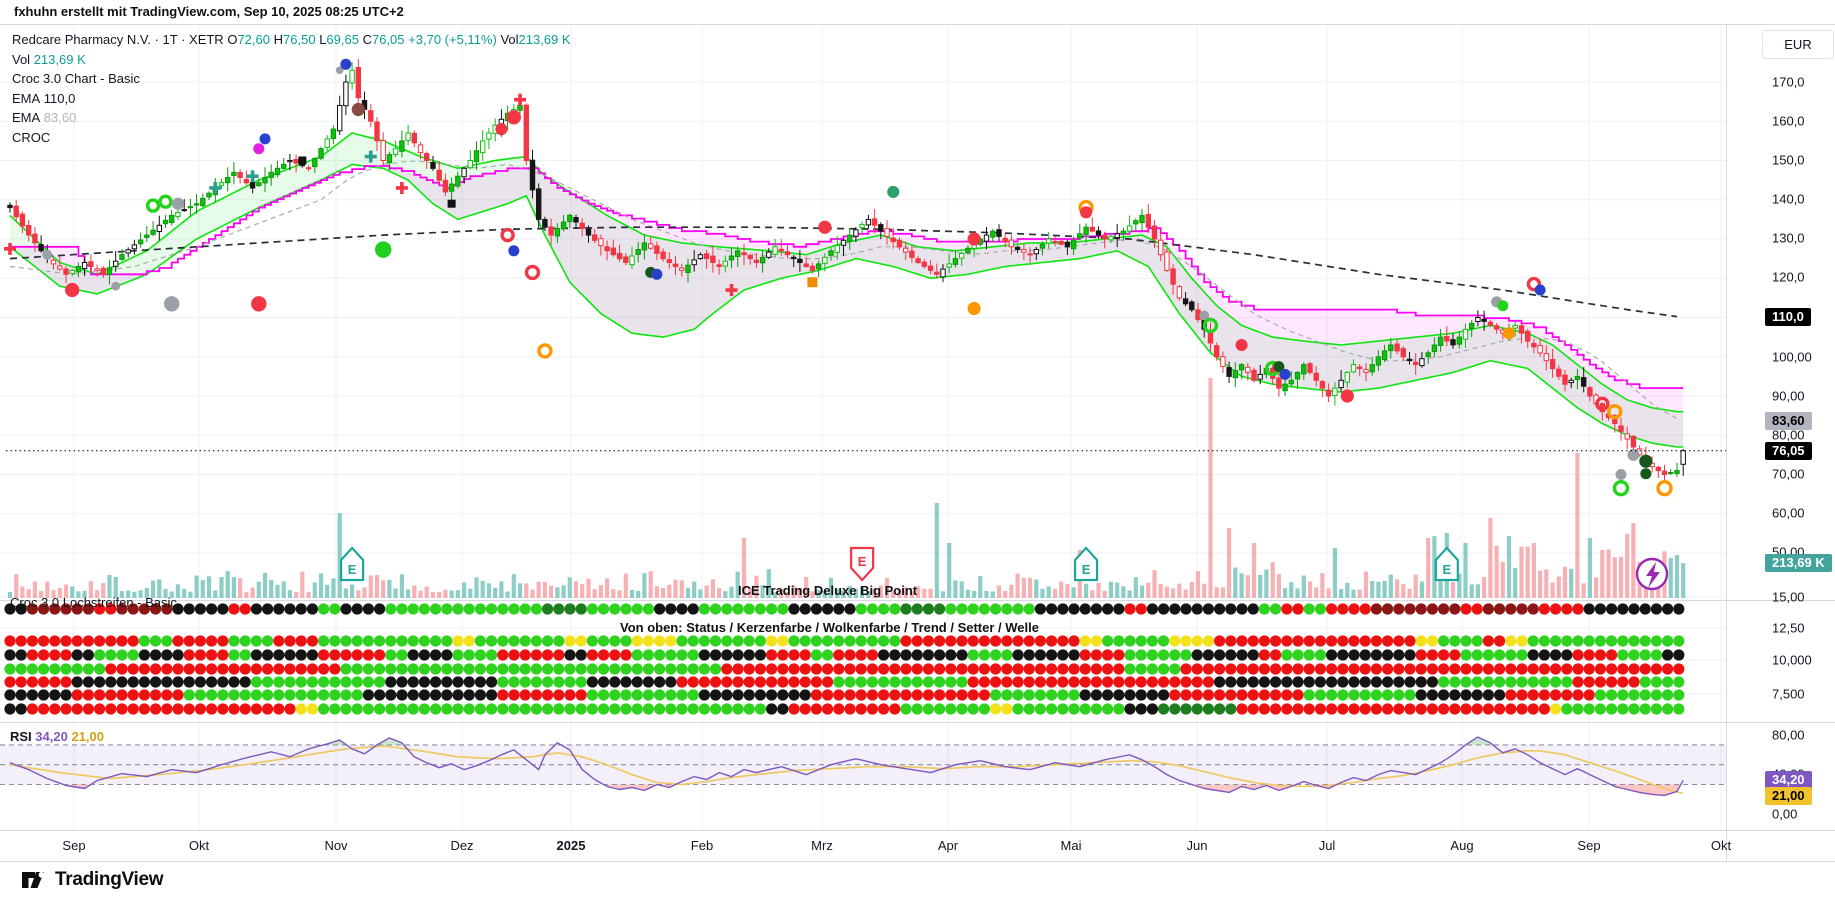  I want to click on lochstreifen-indicator-label: Croc 3.0 Lochstreifen - Basic, so click(93, 602).